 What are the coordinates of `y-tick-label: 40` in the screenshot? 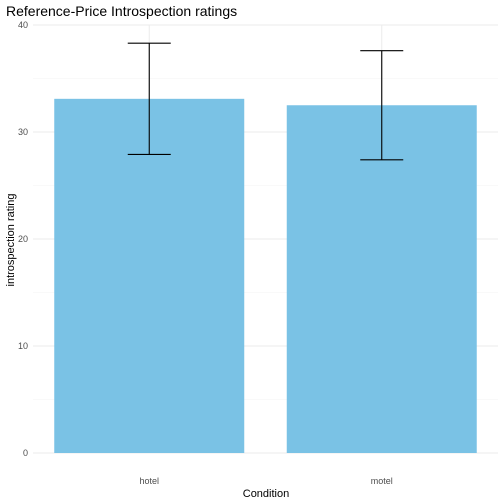 It's located at (23, 25).